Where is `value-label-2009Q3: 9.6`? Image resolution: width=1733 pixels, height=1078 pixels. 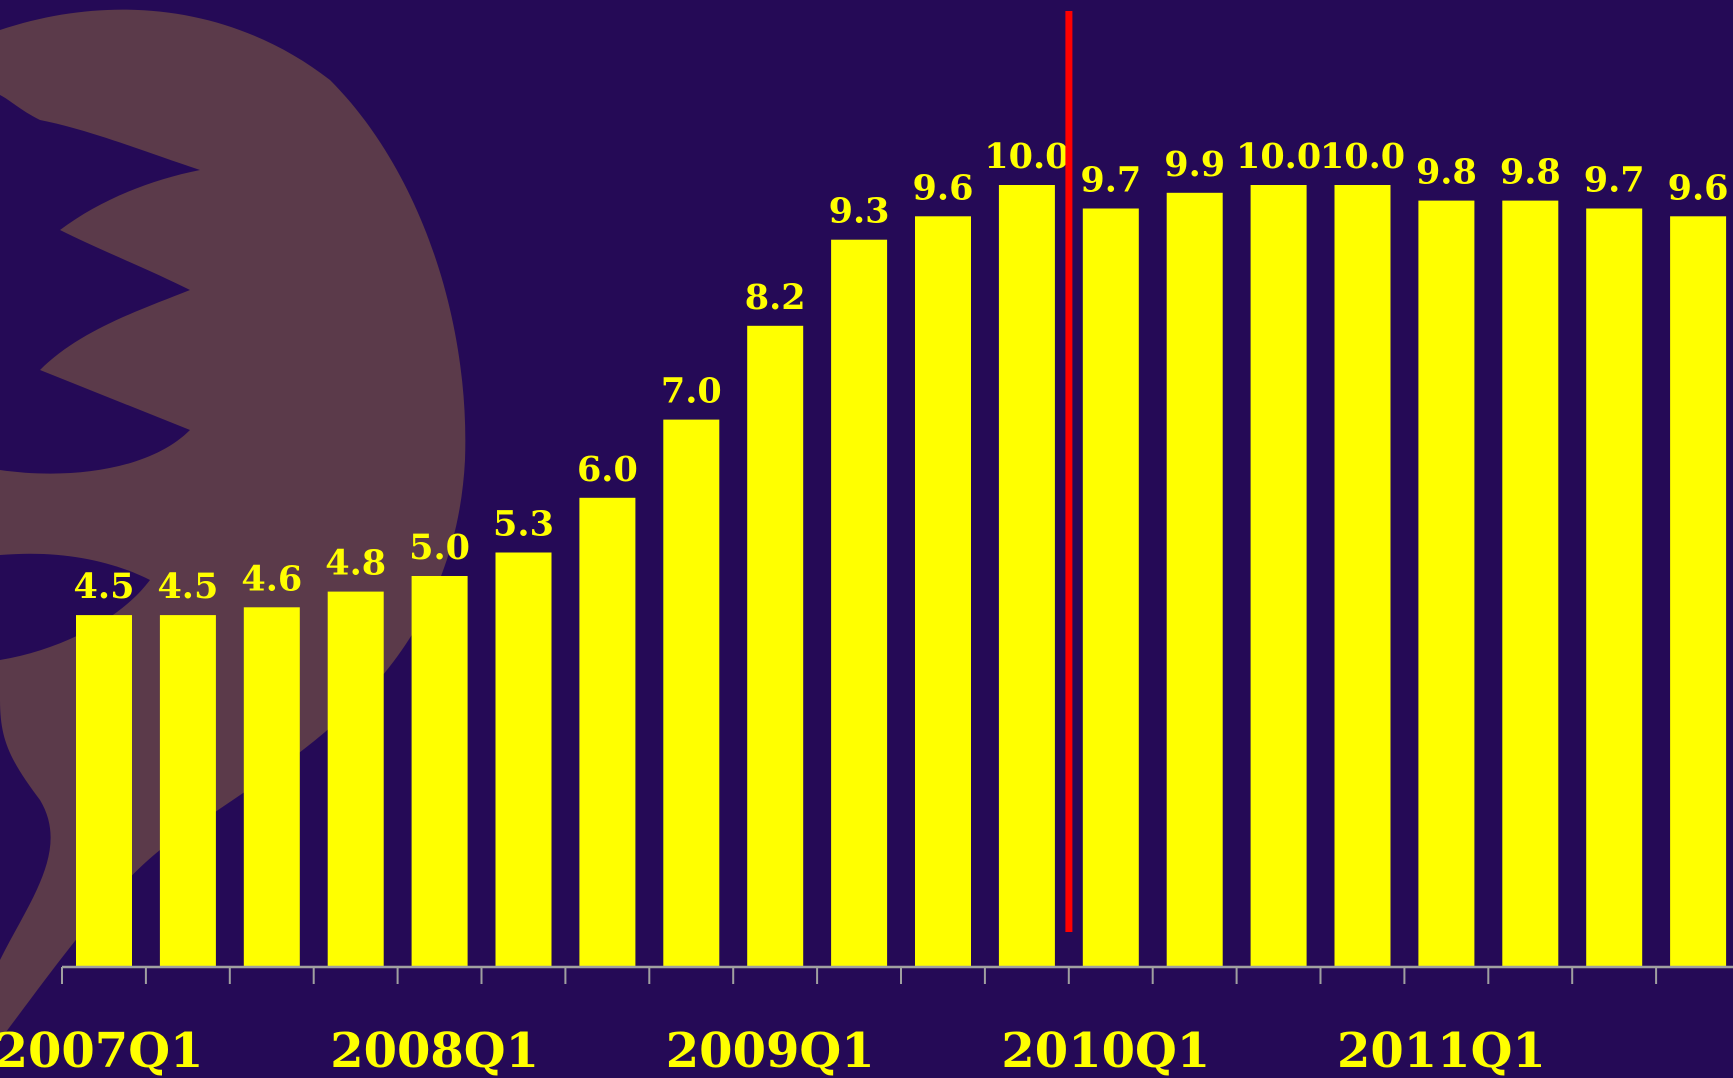 value-label-2009Q3: 9.6 is located at coordinates (943, 187).